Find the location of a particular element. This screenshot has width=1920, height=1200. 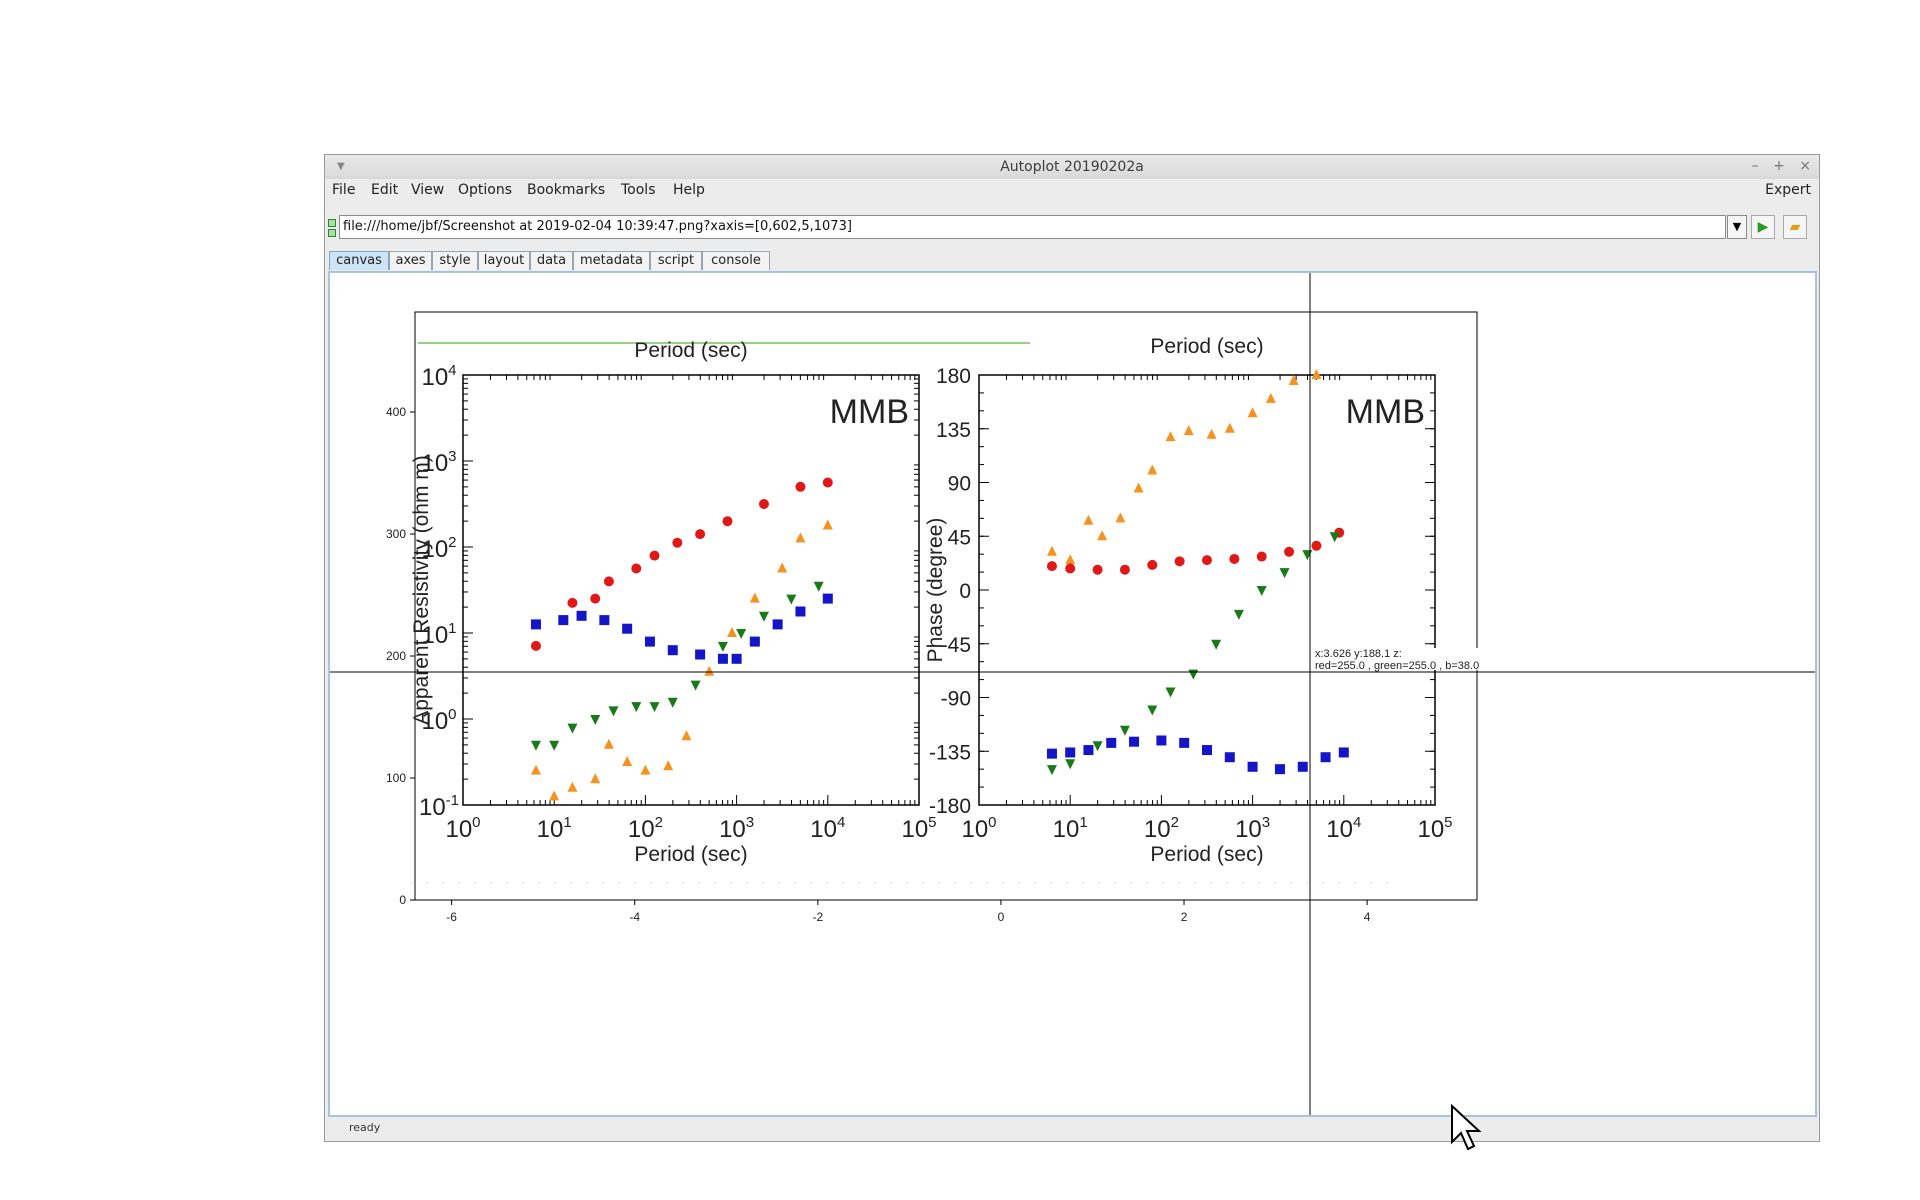

outer-y-tick-label: 0 is located at coordinates (402, 900).